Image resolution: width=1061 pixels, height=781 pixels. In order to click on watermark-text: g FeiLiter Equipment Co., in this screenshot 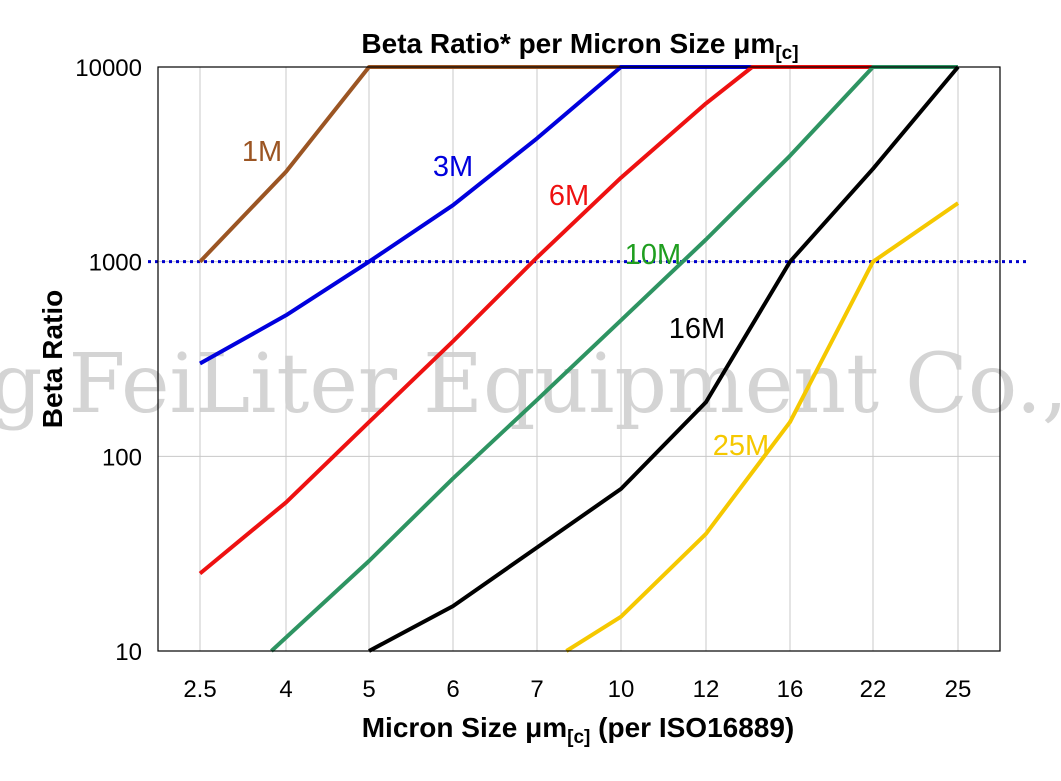, I will do `click(530, 384)`.